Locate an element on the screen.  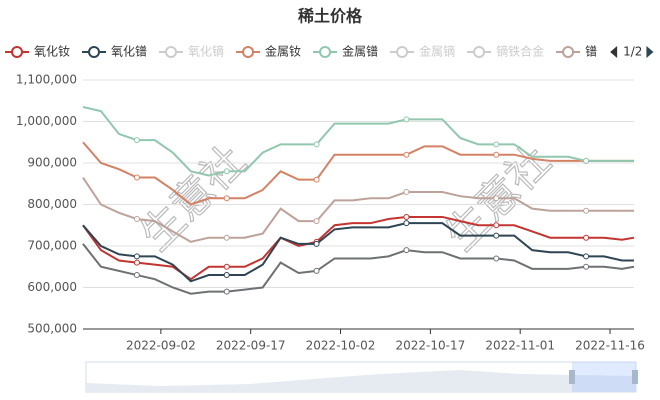
data-zoom is located at coordinates (361, 377).